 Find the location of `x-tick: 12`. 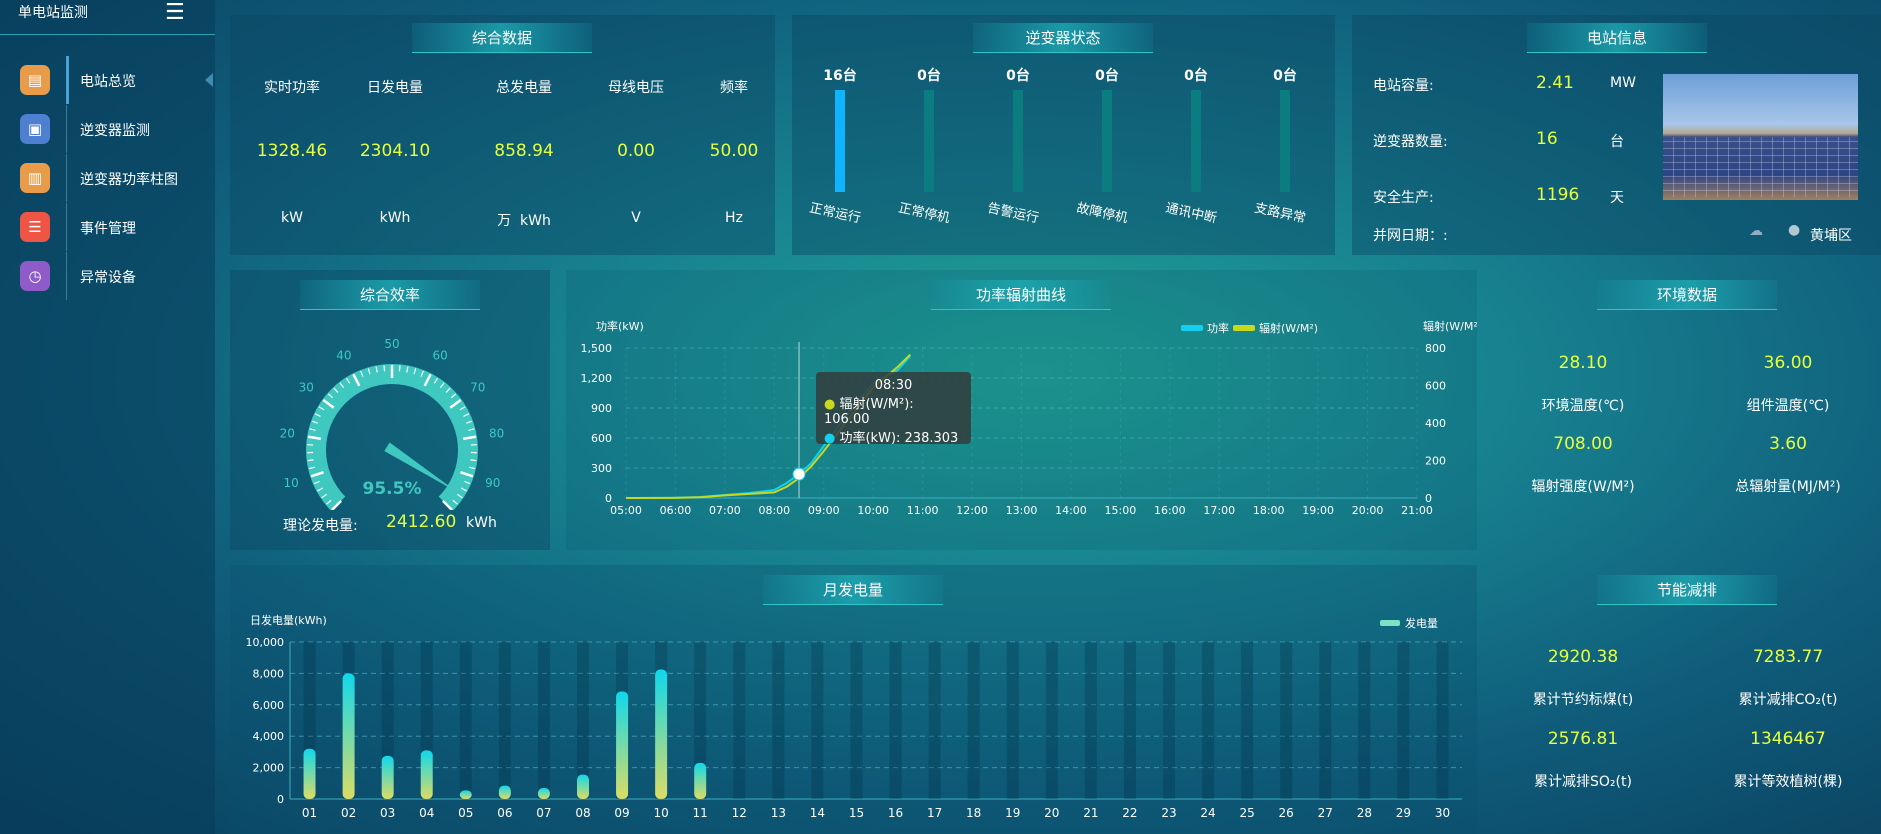

x-tick: 12 is located at coordinates (739, 813).